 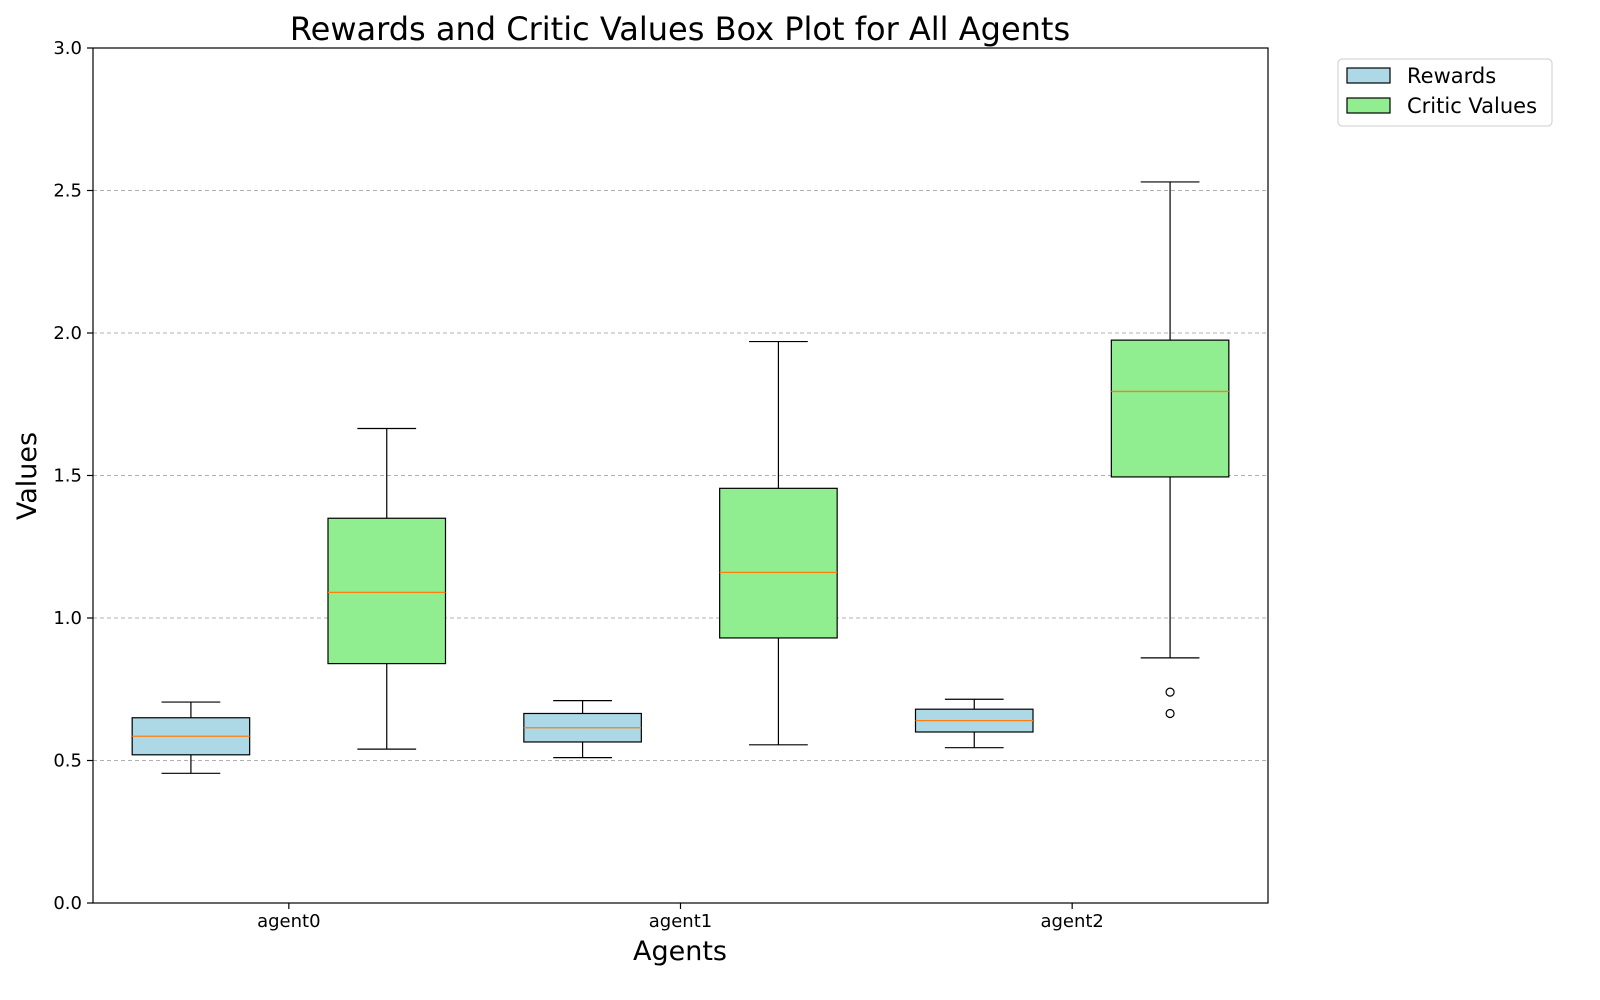 I want to click on legend-label-critic-values: Critic Values, so click(x=1472, y=106).